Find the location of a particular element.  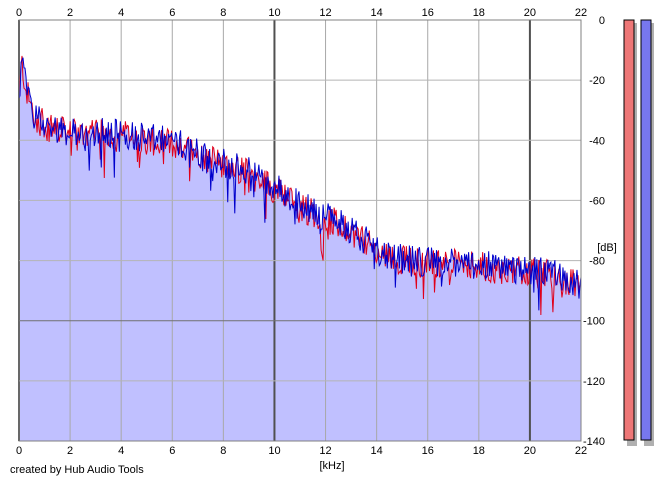

y-tick-label: -120 is located at coordinates (594, 382).